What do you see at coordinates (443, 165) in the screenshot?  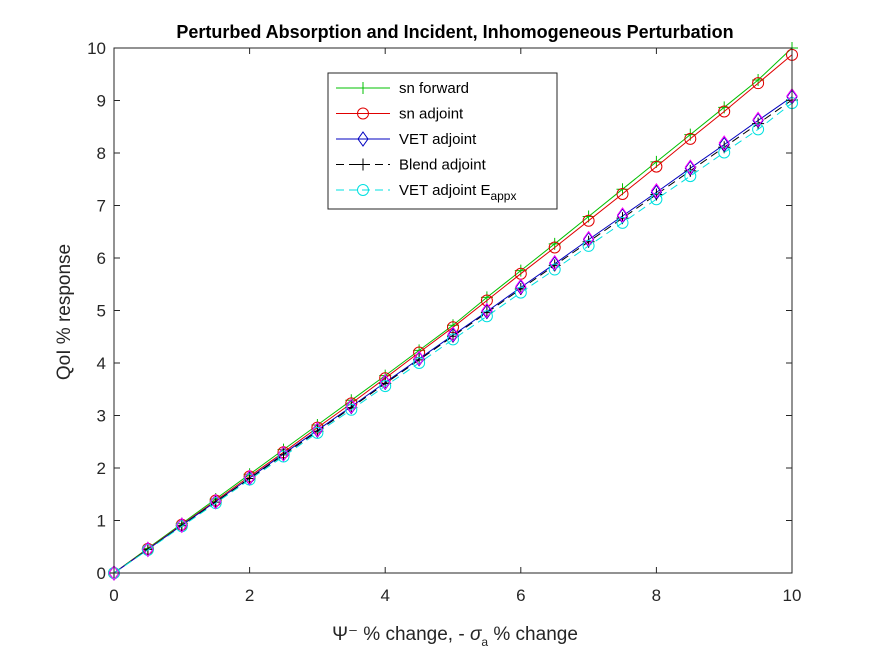 I see `legend-label: Blend adjoint` at bounding box center [443, 165].